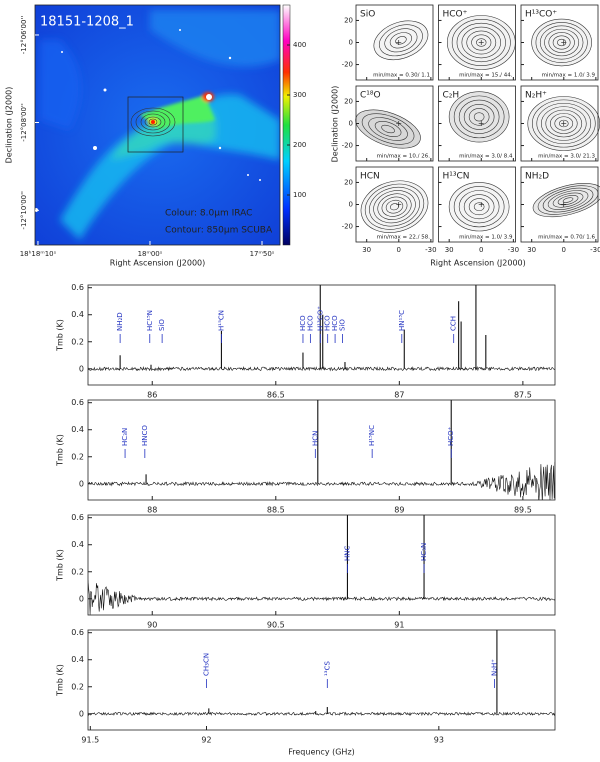  I want to click on x-tick-label: 92, so click(206, 740).